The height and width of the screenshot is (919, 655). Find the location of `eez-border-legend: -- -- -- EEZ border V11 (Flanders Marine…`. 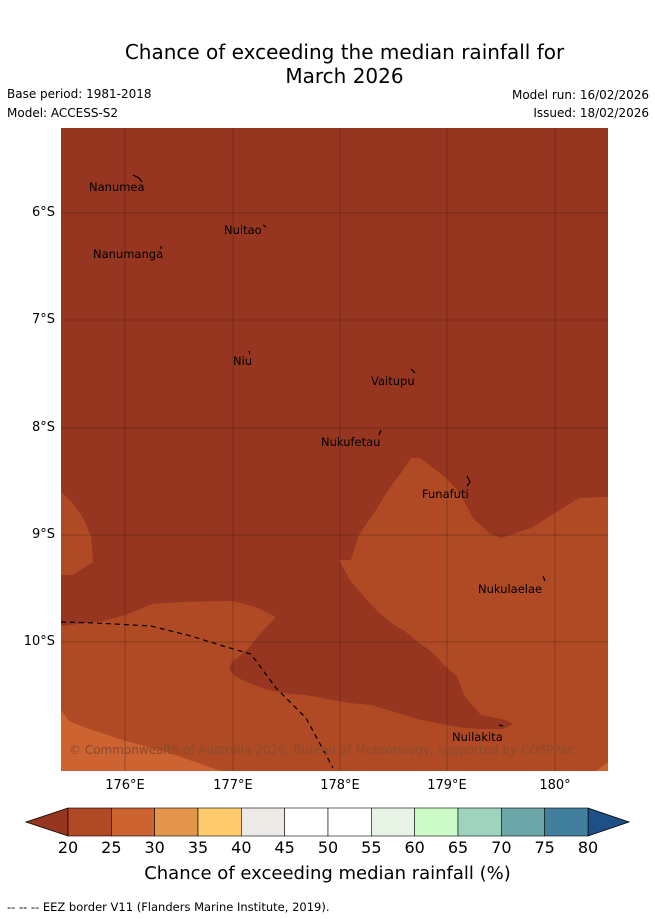

eez-border-legend: -- -- -- EEZ border V11 (Flanders Marine… is located at coordinates (168, 907).